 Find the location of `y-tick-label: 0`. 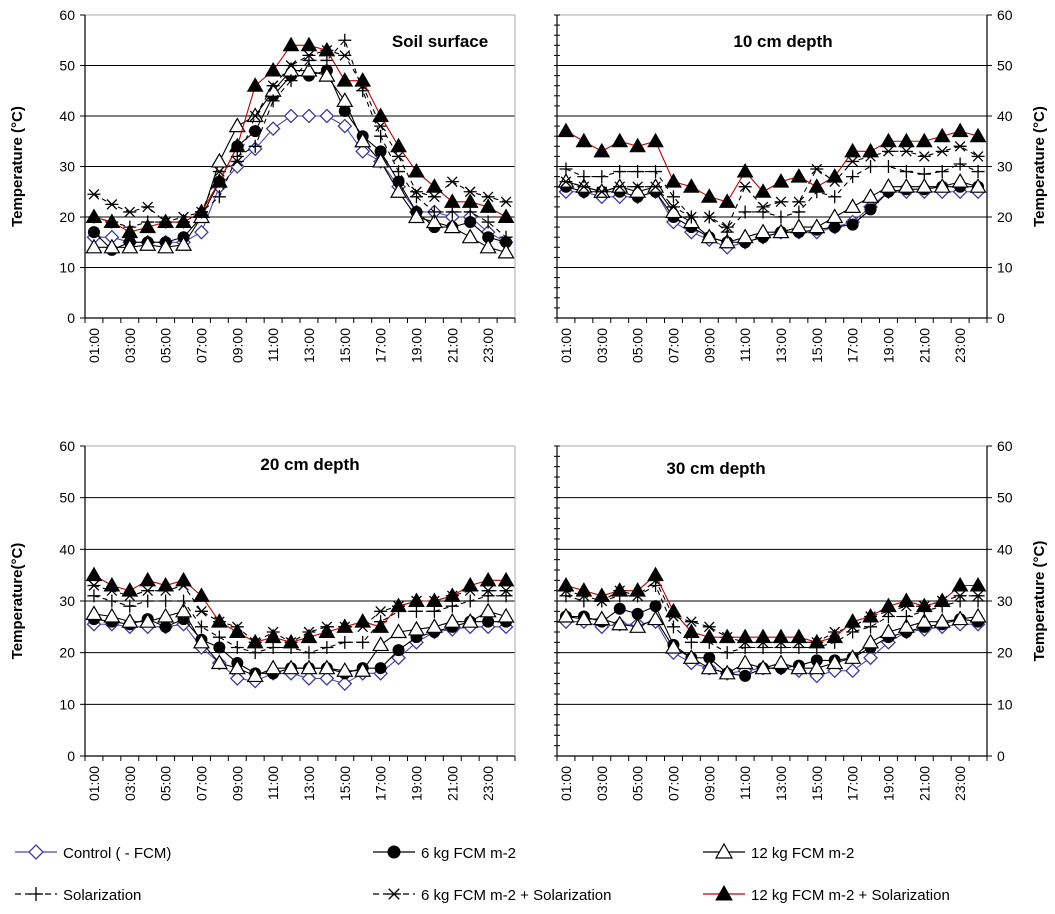

y-tick-label: 0 is located at coordinates (71, 318).